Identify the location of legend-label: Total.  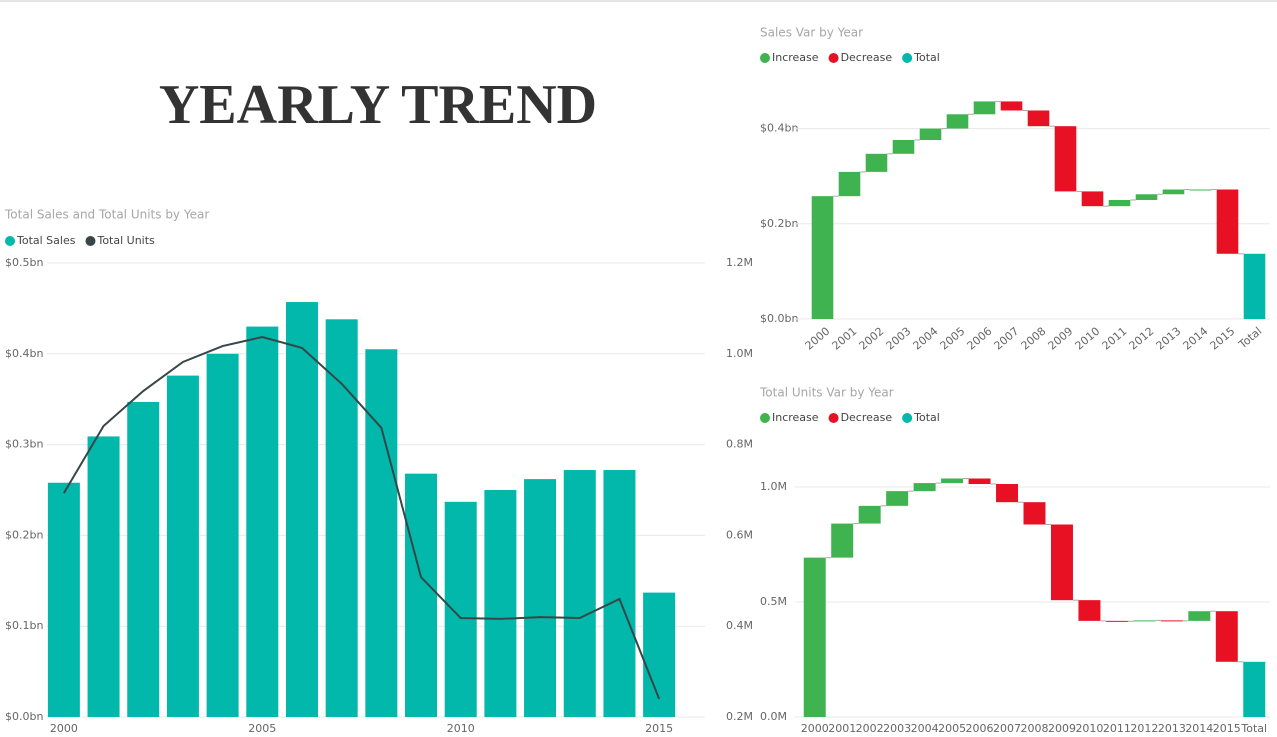
(926, 57).